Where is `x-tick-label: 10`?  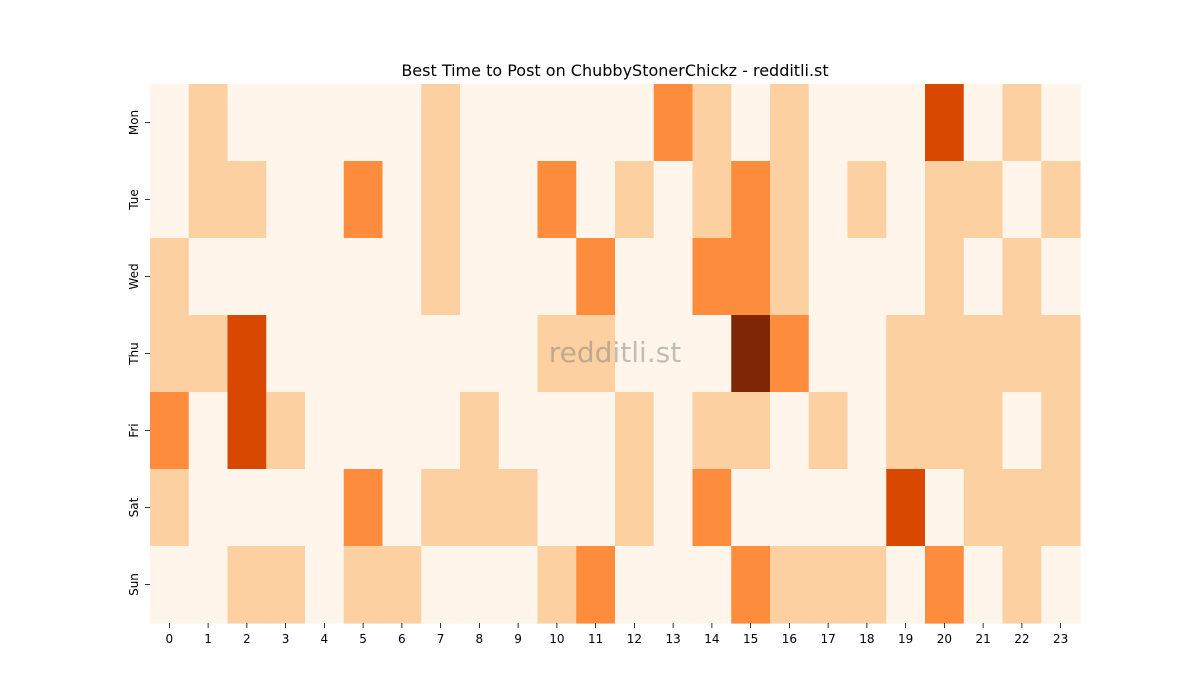
x-tick-label: 10 is located at coordinates (556, 639).